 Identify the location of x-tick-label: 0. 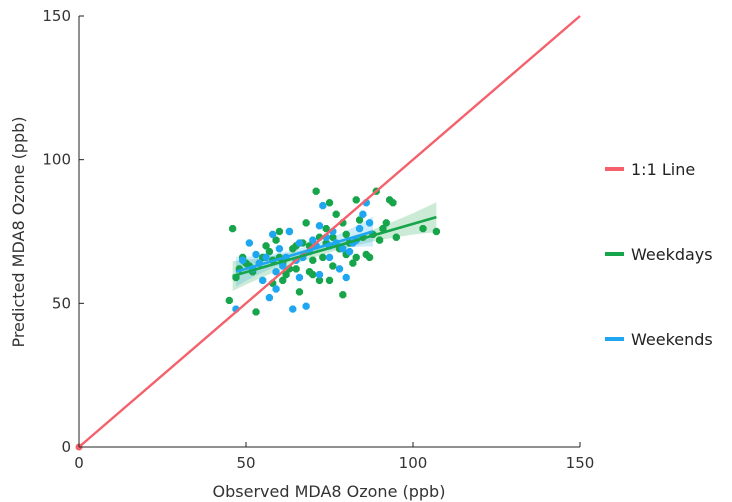
(79, 463).